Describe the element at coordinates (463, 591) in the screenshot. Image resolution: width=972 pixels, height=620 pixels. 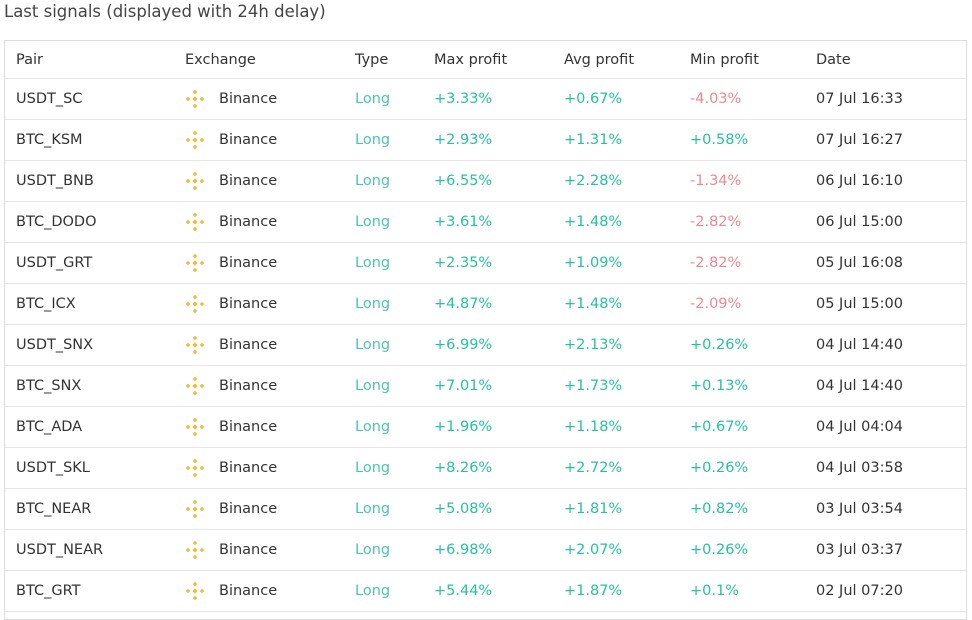
I see `max-profit: +5.44%` at that location.